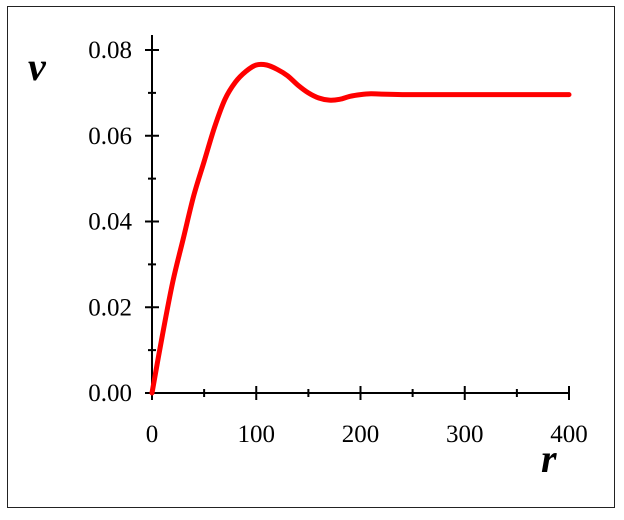 Image resolution: width=624 pixels, height=520 pixels. What do you see at coordinates (465, 434) in the screenshot?
I see `x-tick-label: 300` at bounding box center [465, 434].